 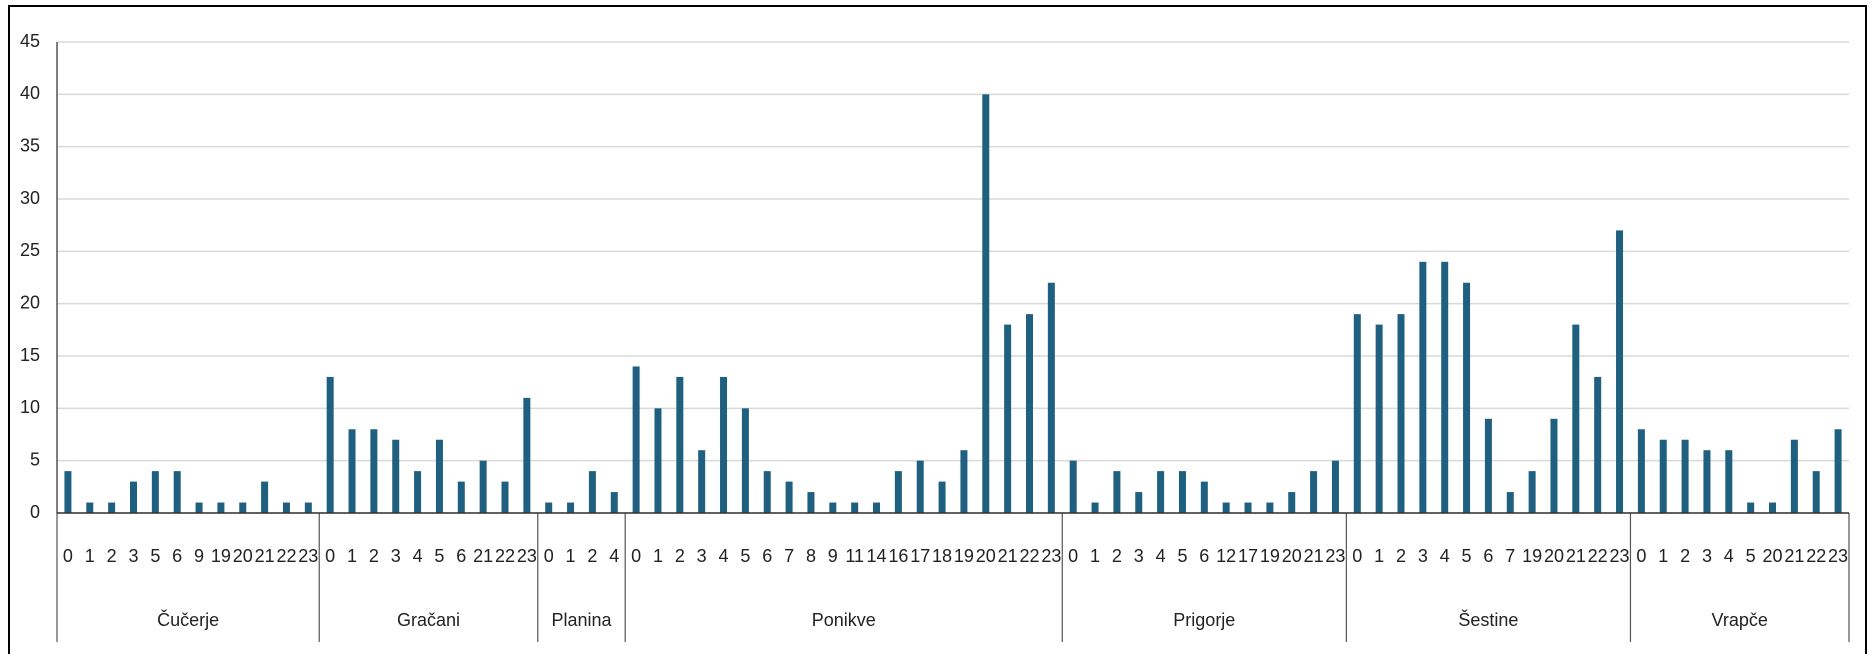 What do you see at coordinates (811, 556) in the screenshot?
I see `x-tick-label: 8` at bounding box center [811, 556].